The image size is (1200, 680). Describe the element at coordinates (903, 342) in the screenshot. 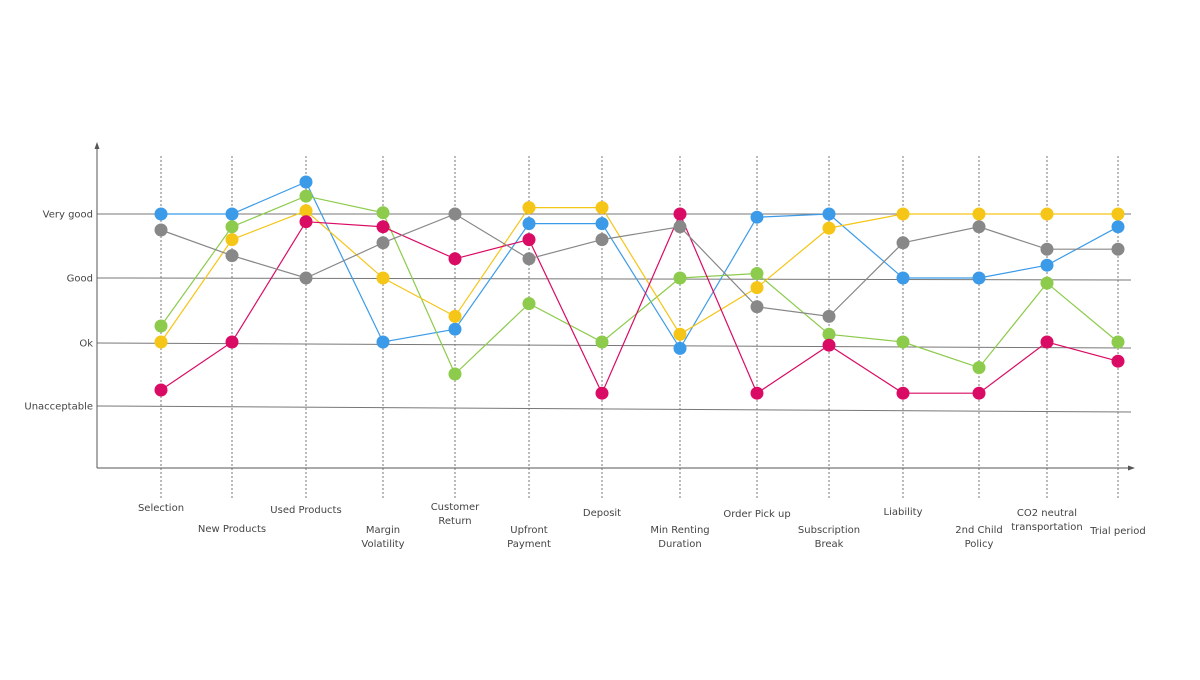

I see `series-2-point-liability` at that location.